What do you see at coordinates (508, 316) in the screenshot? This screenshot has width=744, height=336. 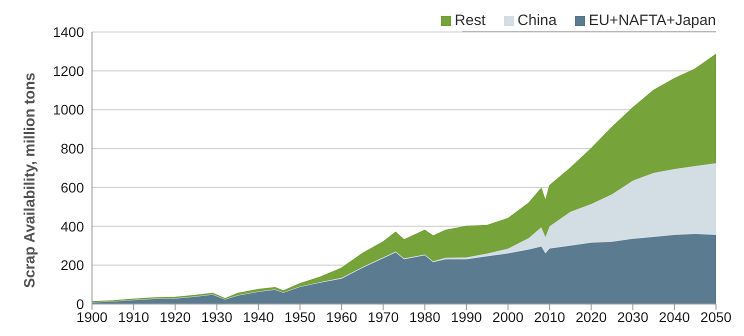 I see `x-tick-label: 2000` at bounding box center [508, 316].